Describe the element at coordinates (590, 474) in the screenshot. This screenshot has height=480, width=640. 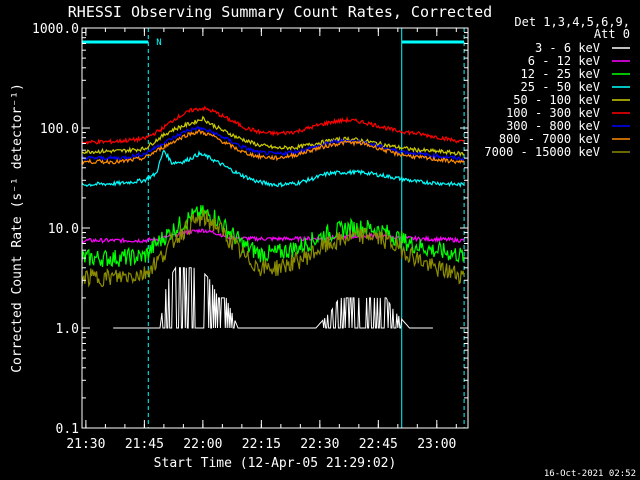
I see `footer-timestamp: 16-Oct-2021 02:52` at that location.